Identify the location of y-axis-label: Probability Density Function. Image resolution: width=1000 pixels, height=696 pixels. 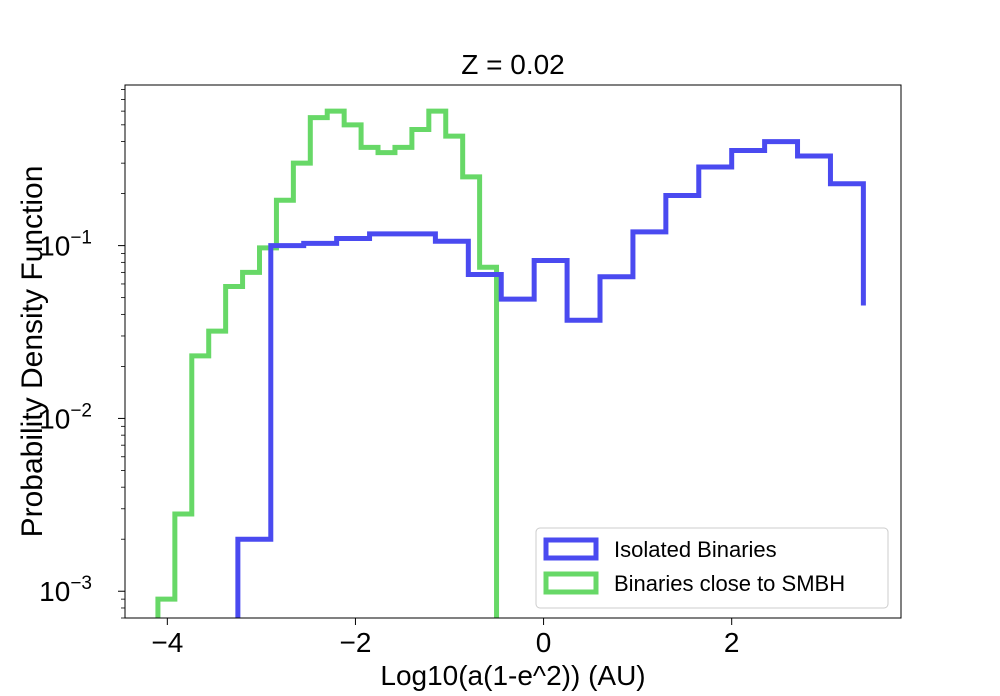
(32, 352).